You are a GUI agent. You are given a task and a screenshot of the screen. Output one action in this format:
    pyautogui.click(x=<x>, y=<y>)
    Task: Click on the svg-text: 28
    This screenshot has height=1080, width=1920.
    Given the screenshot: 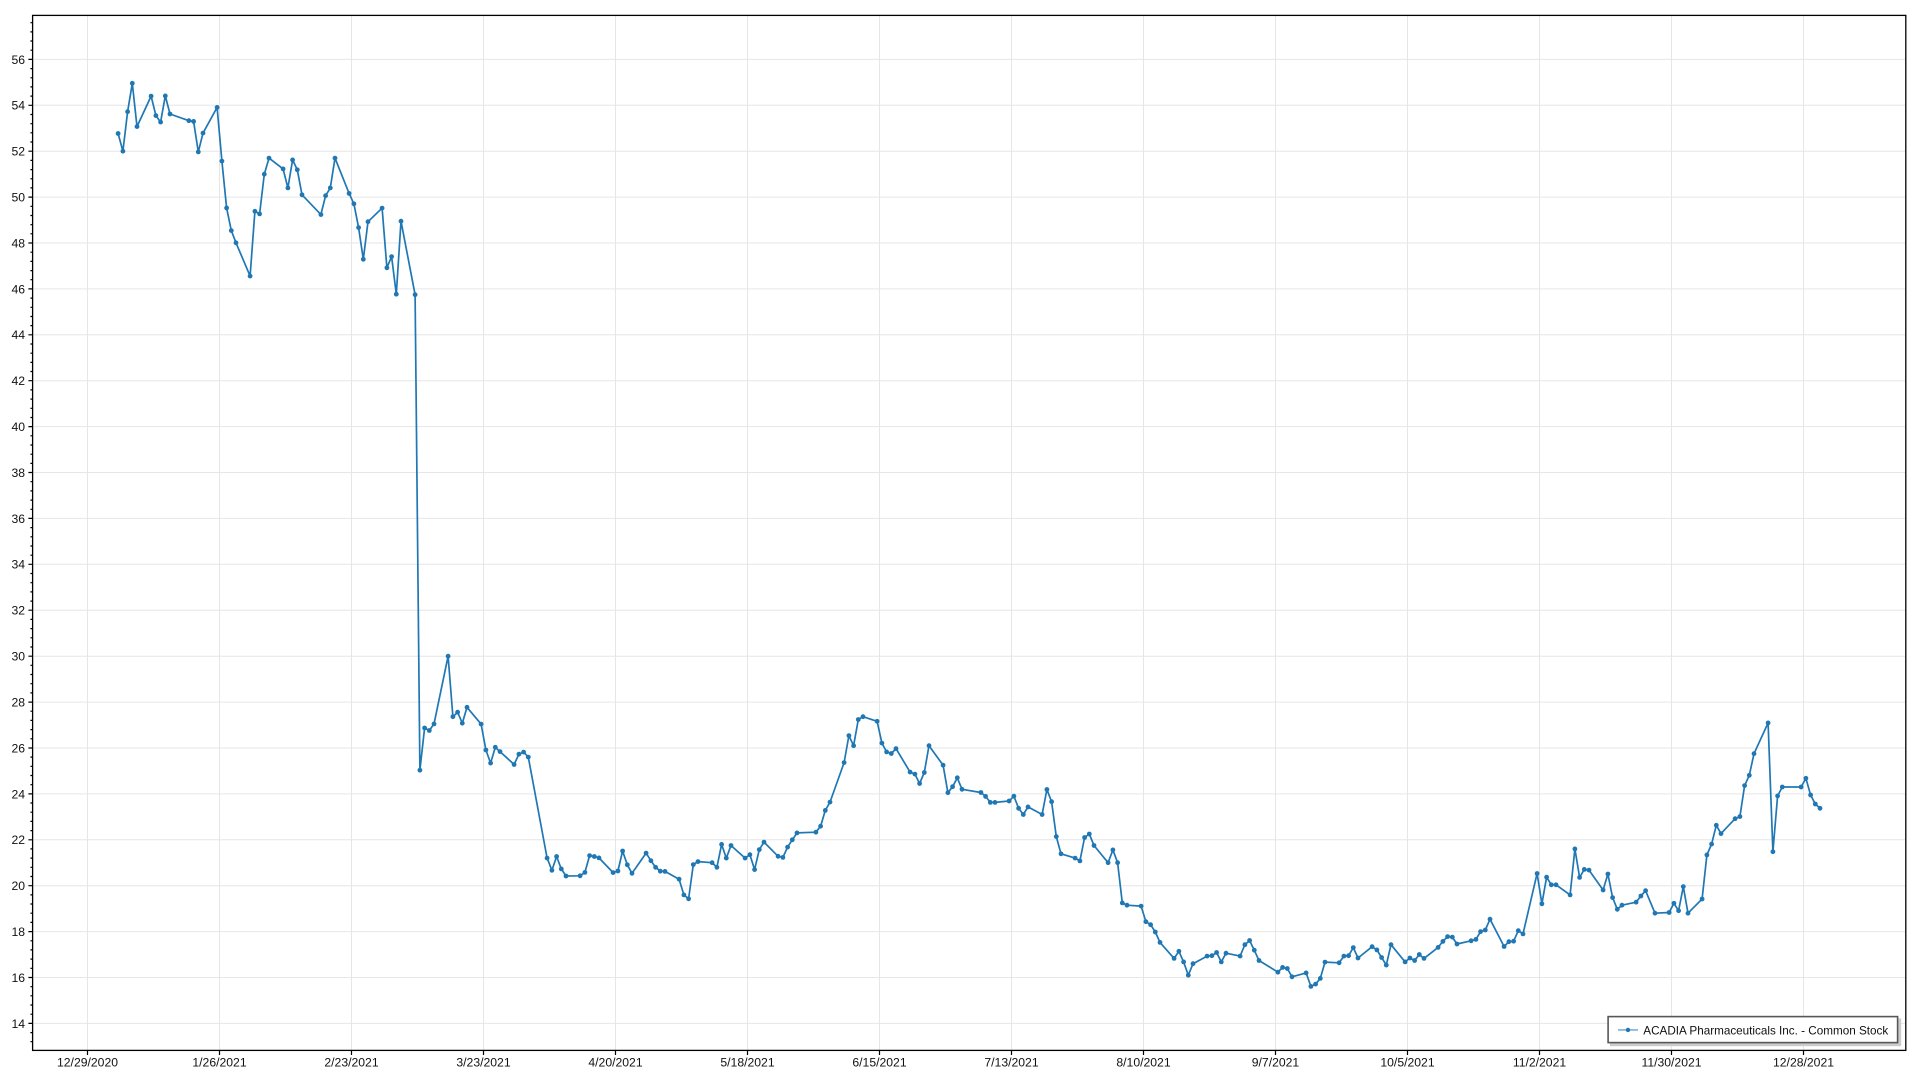 What is the action you would take?
    pyautogui.click(x=19, y=703)
    